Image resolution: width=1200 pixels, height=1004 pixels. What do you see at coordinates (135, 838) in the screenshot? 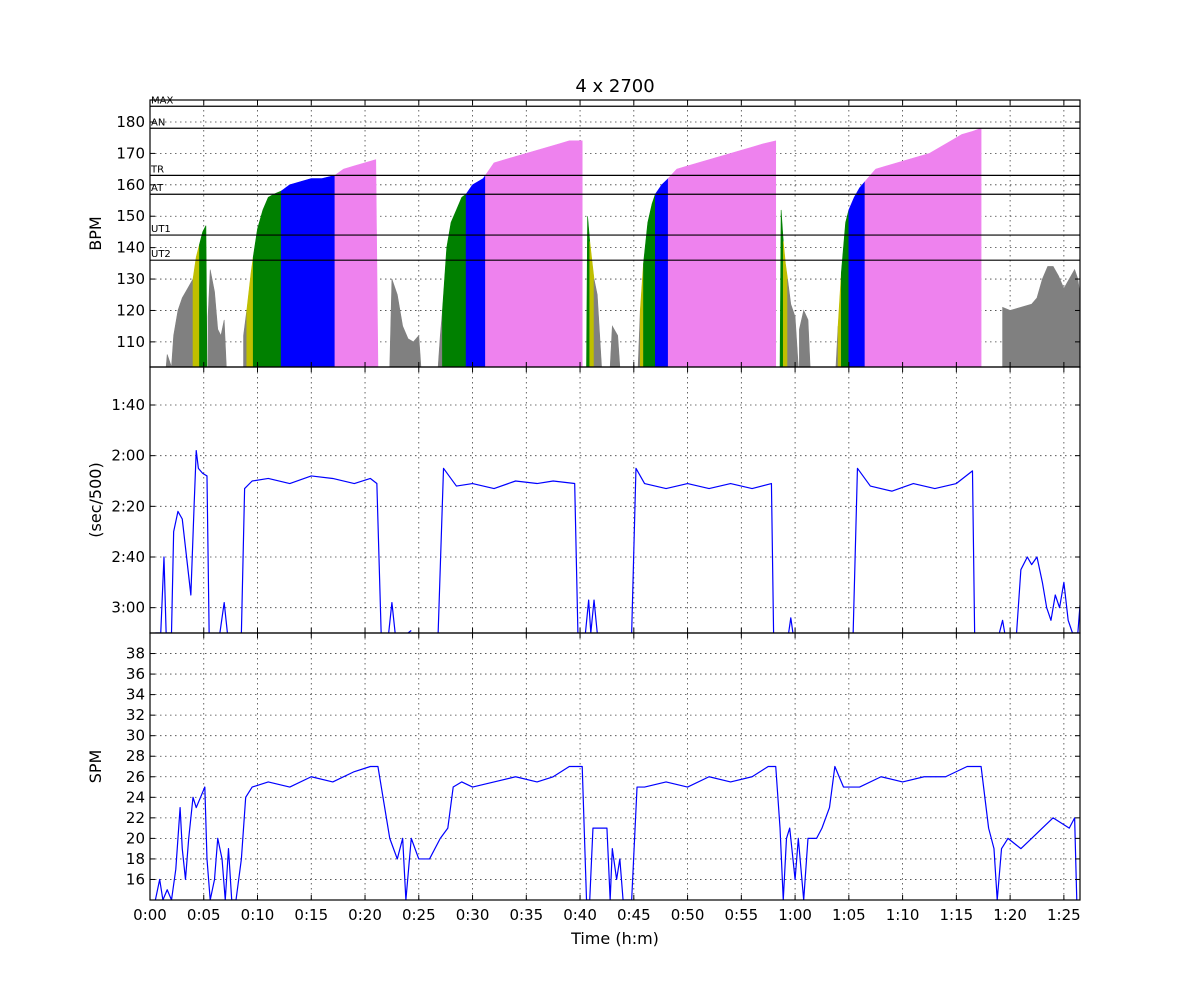
I see `y-tick-label: 20` at bounding box center [135, 838].